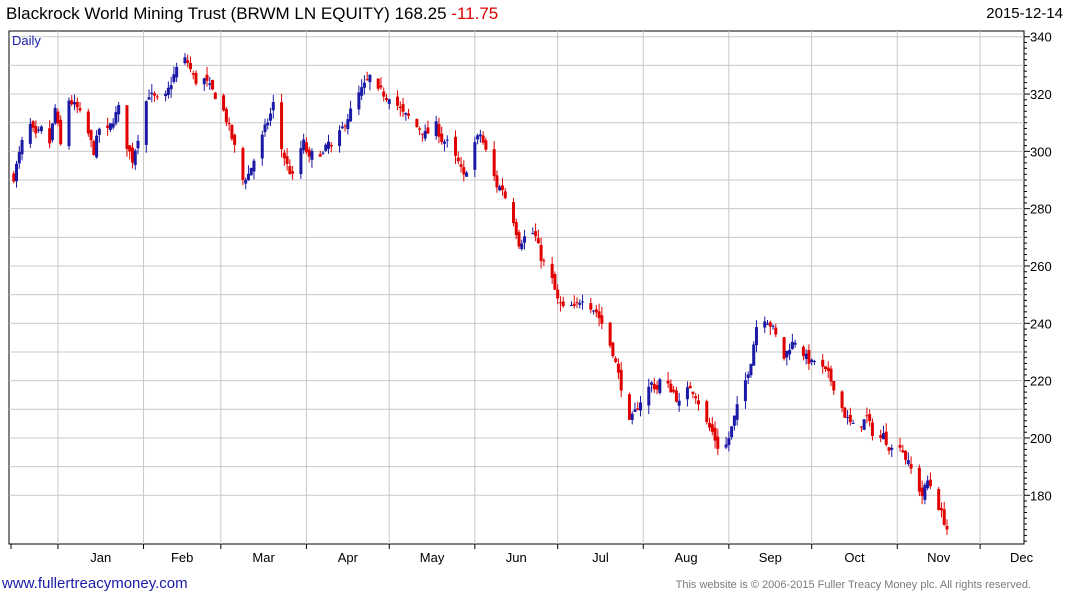 This screenshot has height=600, width=1075. What do you see at coordinates (182, 557) in the screenshot?
I see `x-tick-label: Feb` at bounding box center [182, 557].